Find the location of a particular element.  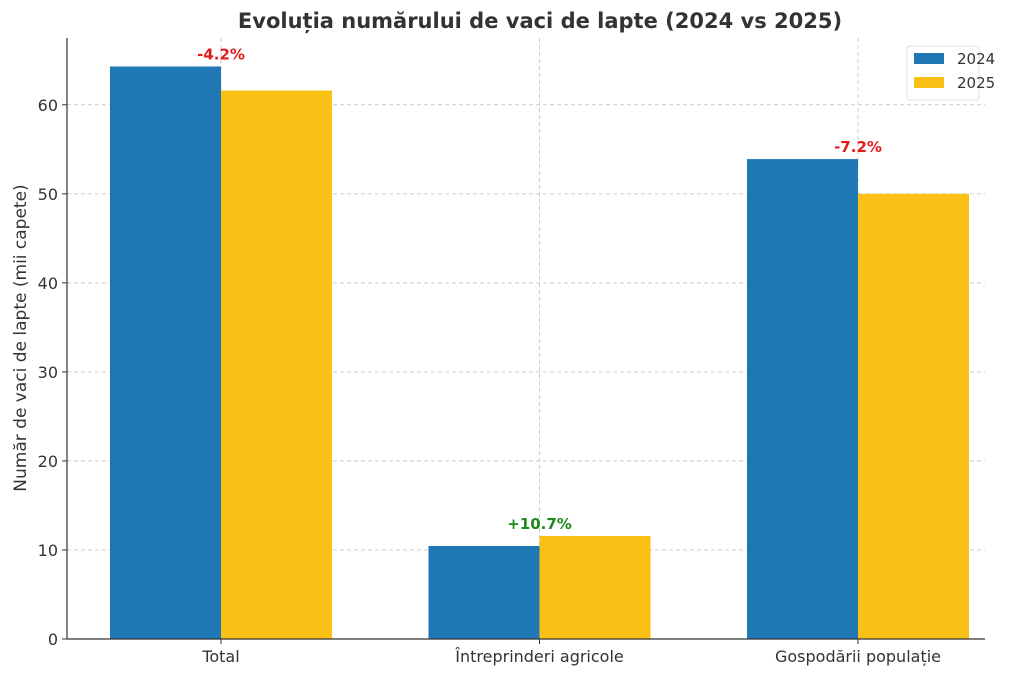

y-tick-label: 40 is located at coordinates (48, 283).